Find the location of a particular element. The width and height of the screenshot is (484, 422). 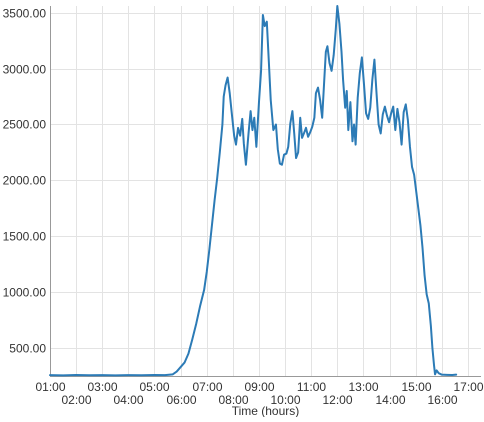

x-tick-label: 11:00 is located at coordinates (311, 387).